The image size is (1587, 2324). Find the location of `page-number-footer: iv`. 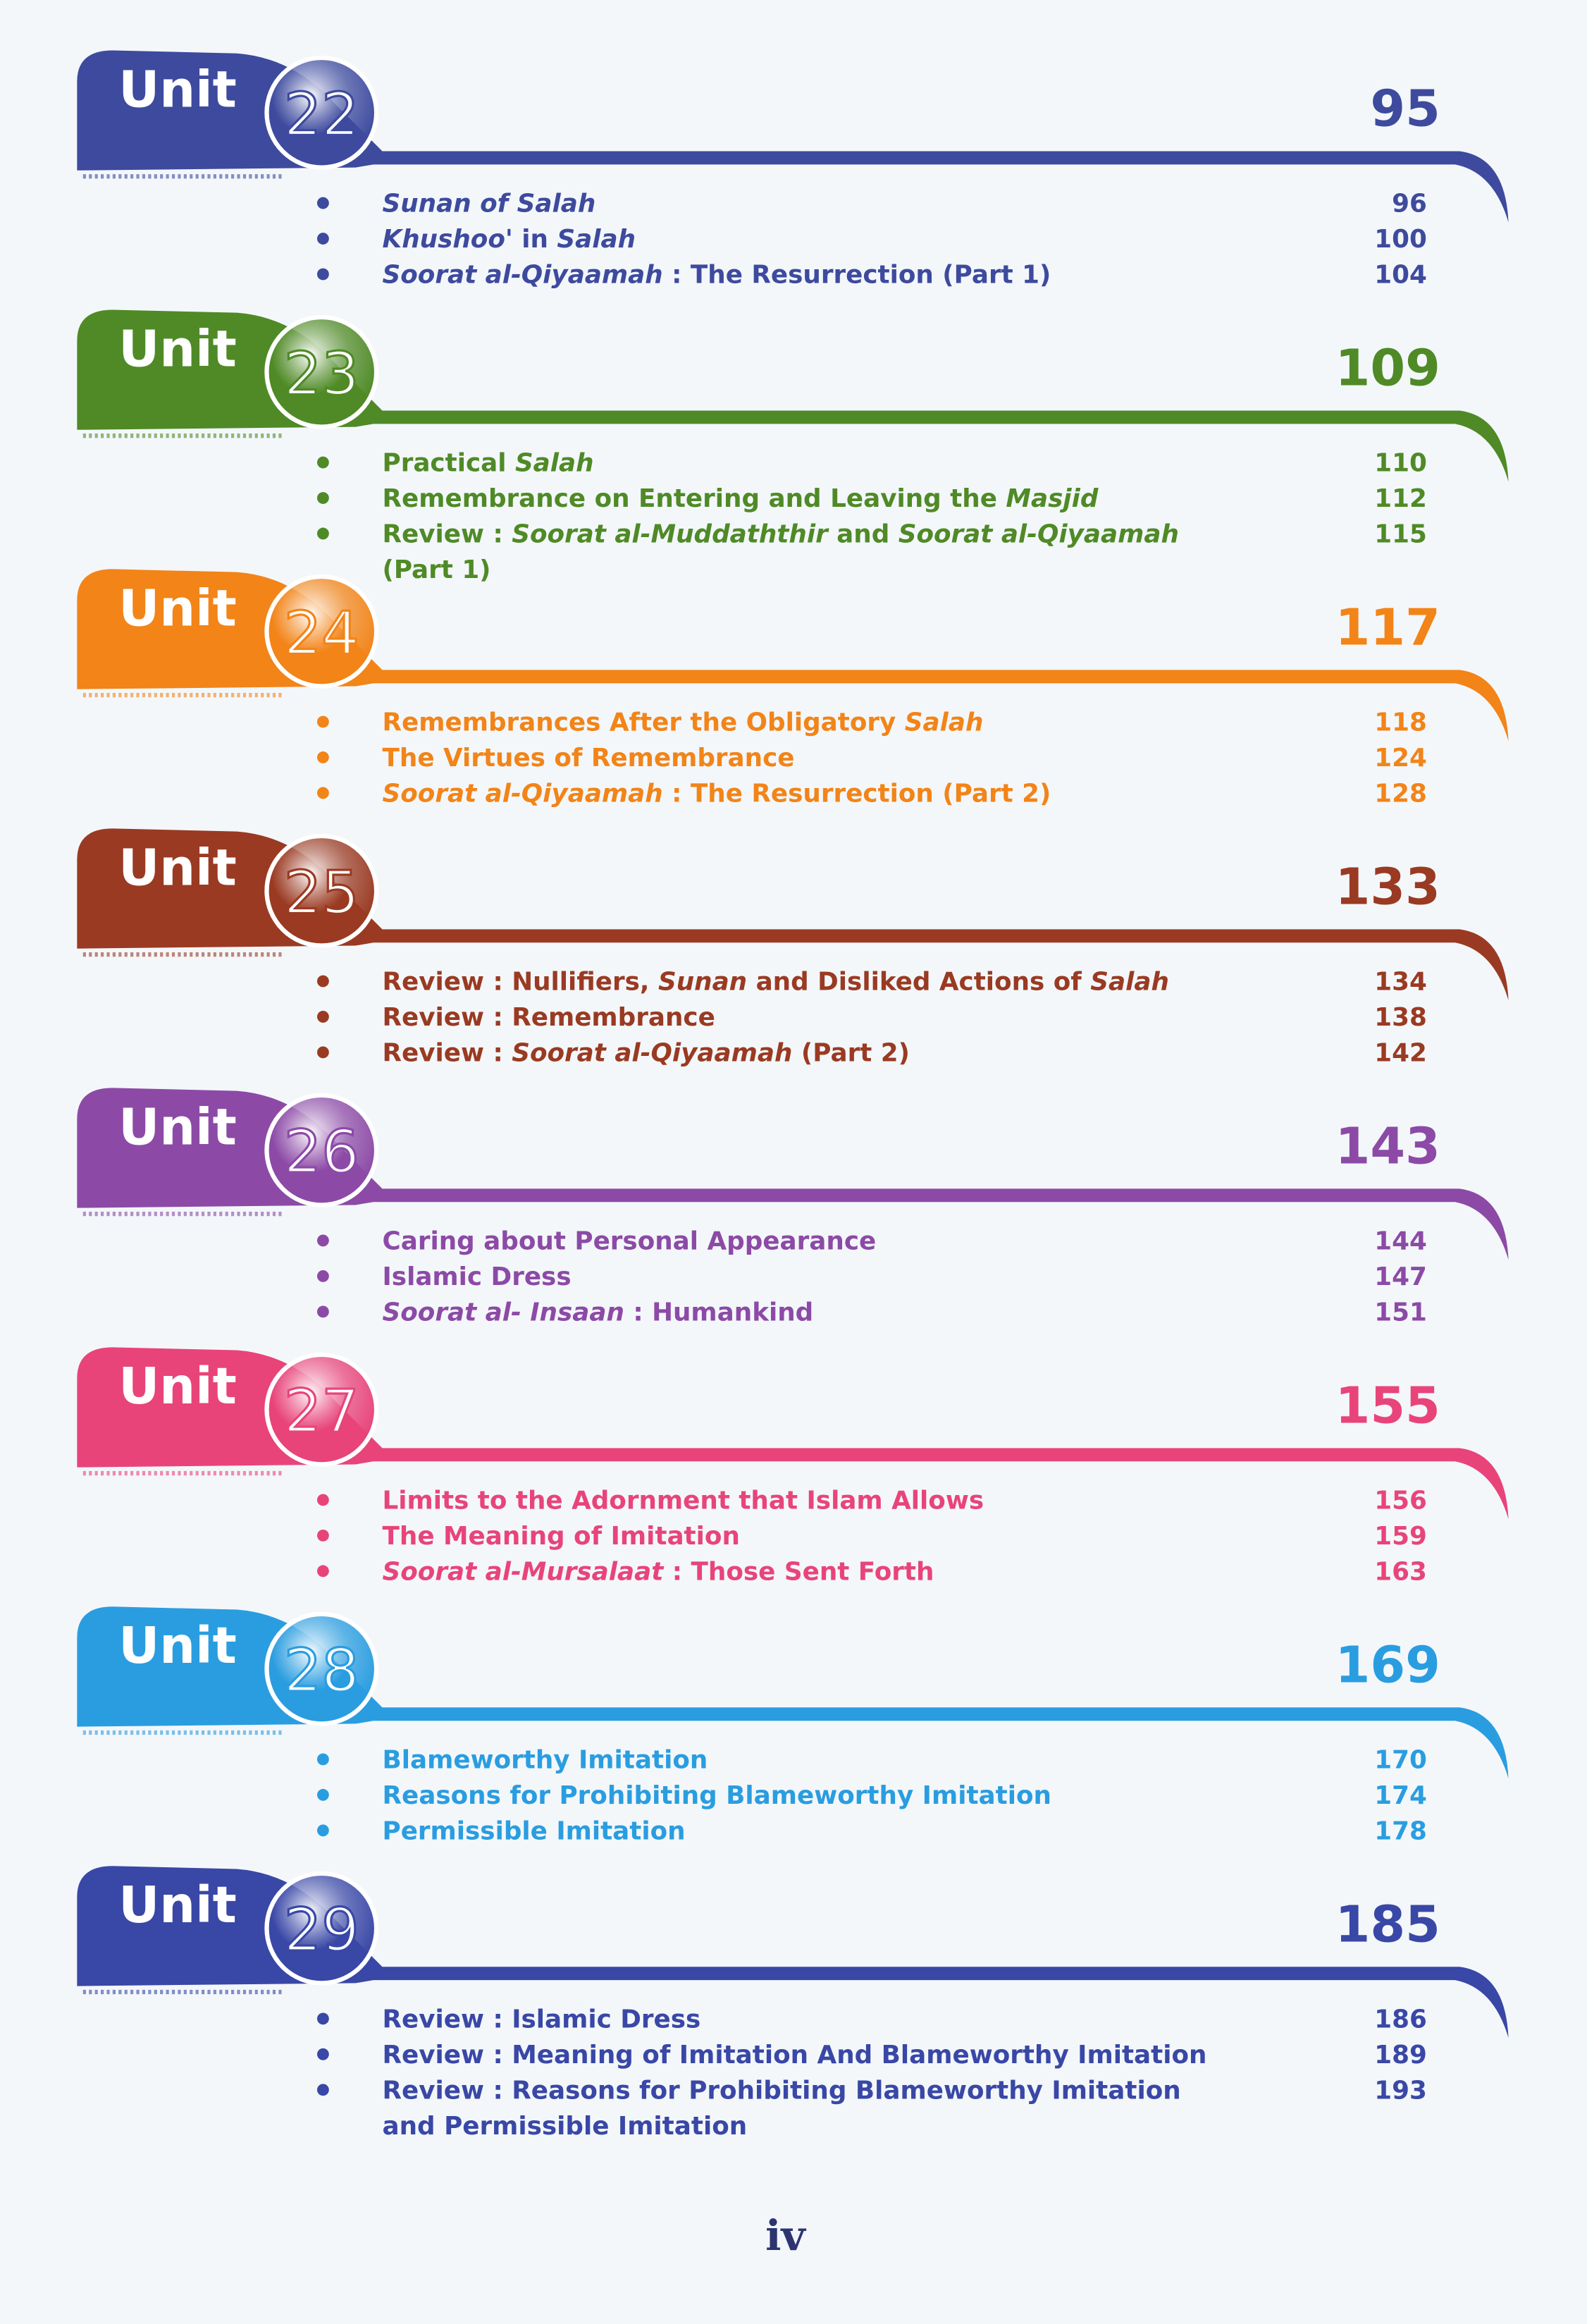

page-number-footer: iv is located at coordinates (785, 2235).